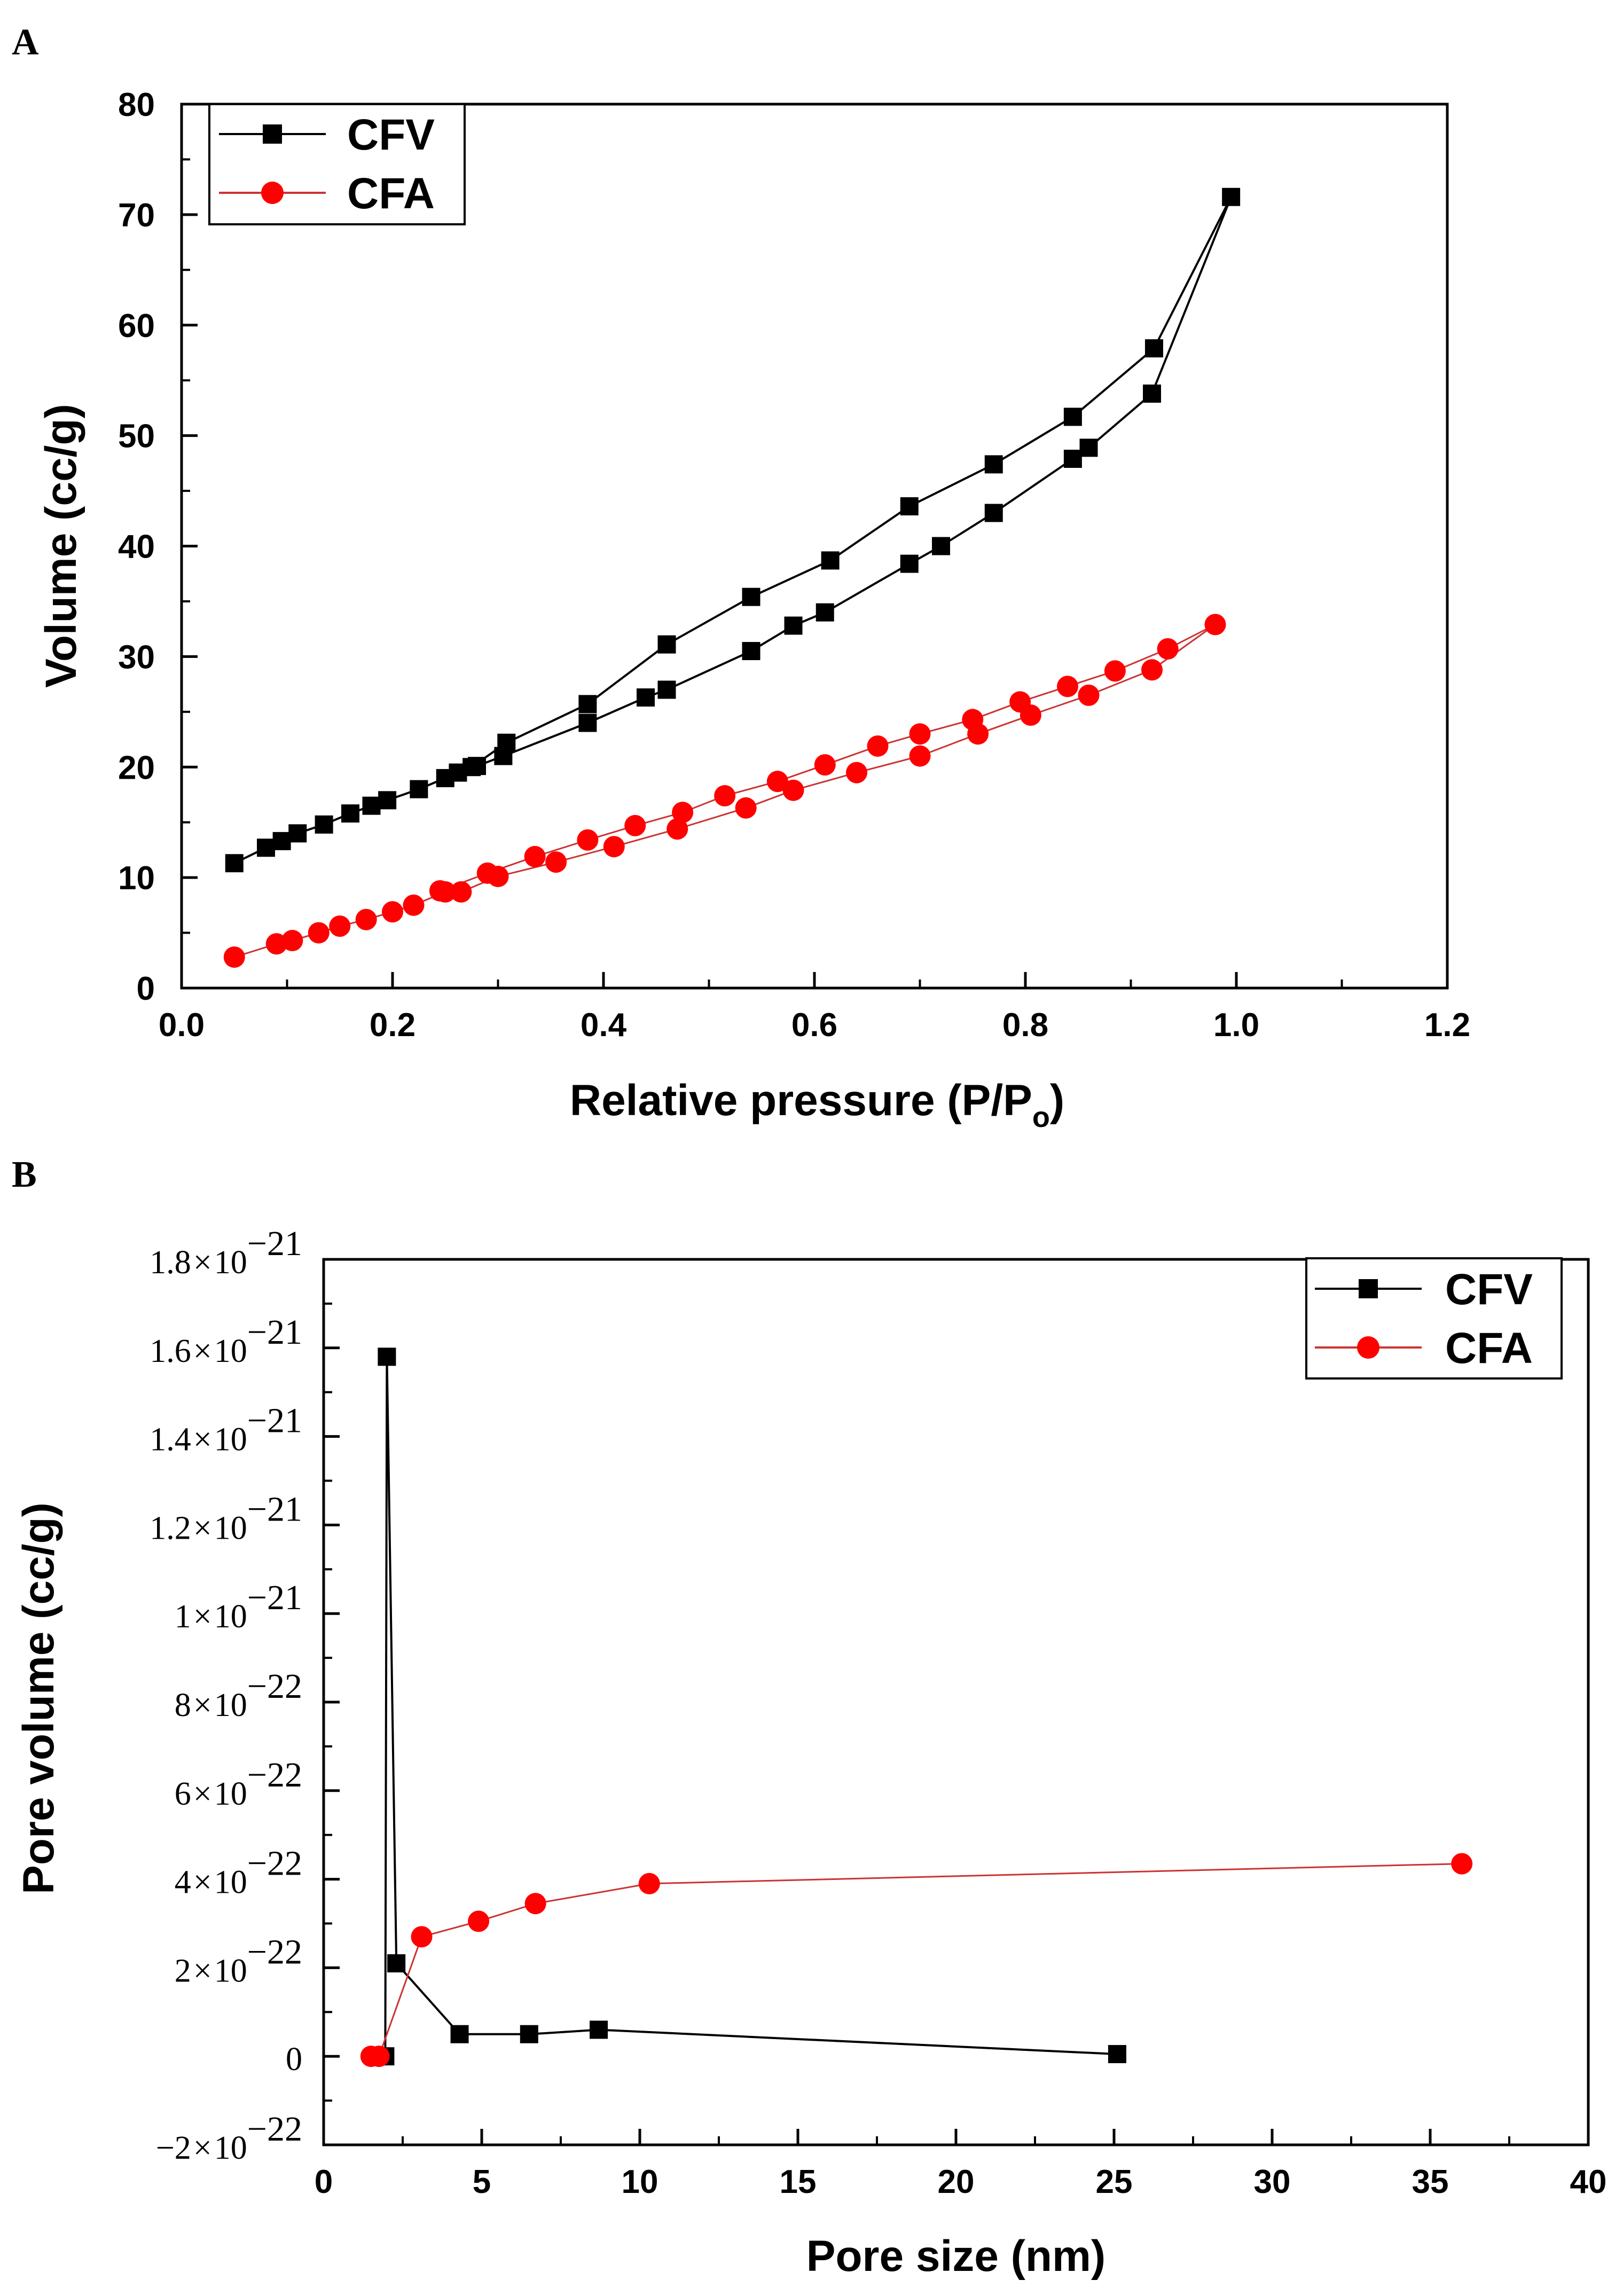 This screenshot has width=1623, height=2296. I want to click on y-axis-label-a: Volume (cc/g), so click(61, 546).